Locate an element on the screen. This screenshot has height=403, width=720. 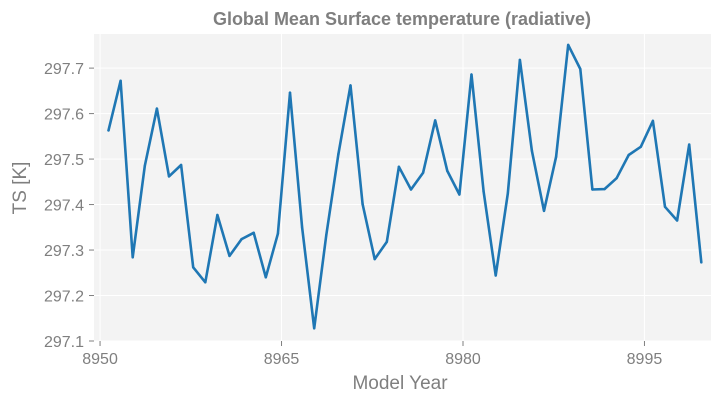
y-tick-label: 297.3 is located at coordinates (64, 251).